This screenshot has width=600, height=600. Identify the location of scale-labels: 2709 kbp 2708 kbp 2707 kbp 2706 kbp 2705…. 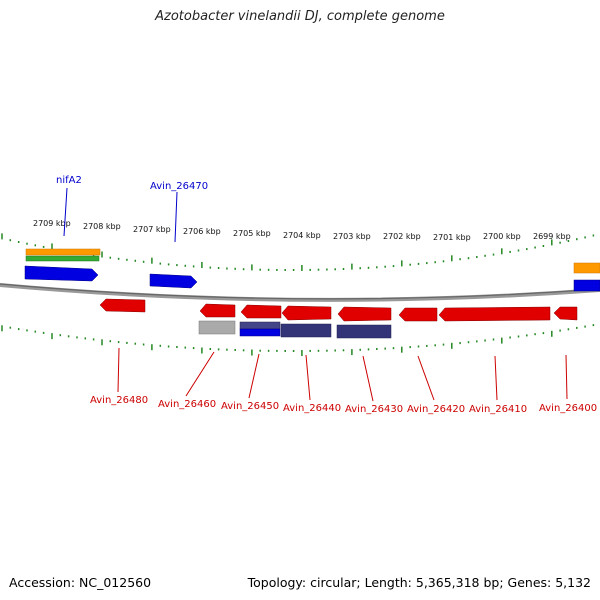
(302, 230).